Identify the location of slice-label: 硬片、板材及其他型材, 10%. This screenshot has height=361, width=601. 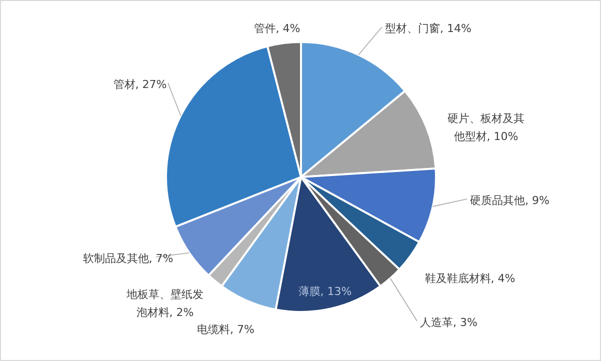
(486, 127).